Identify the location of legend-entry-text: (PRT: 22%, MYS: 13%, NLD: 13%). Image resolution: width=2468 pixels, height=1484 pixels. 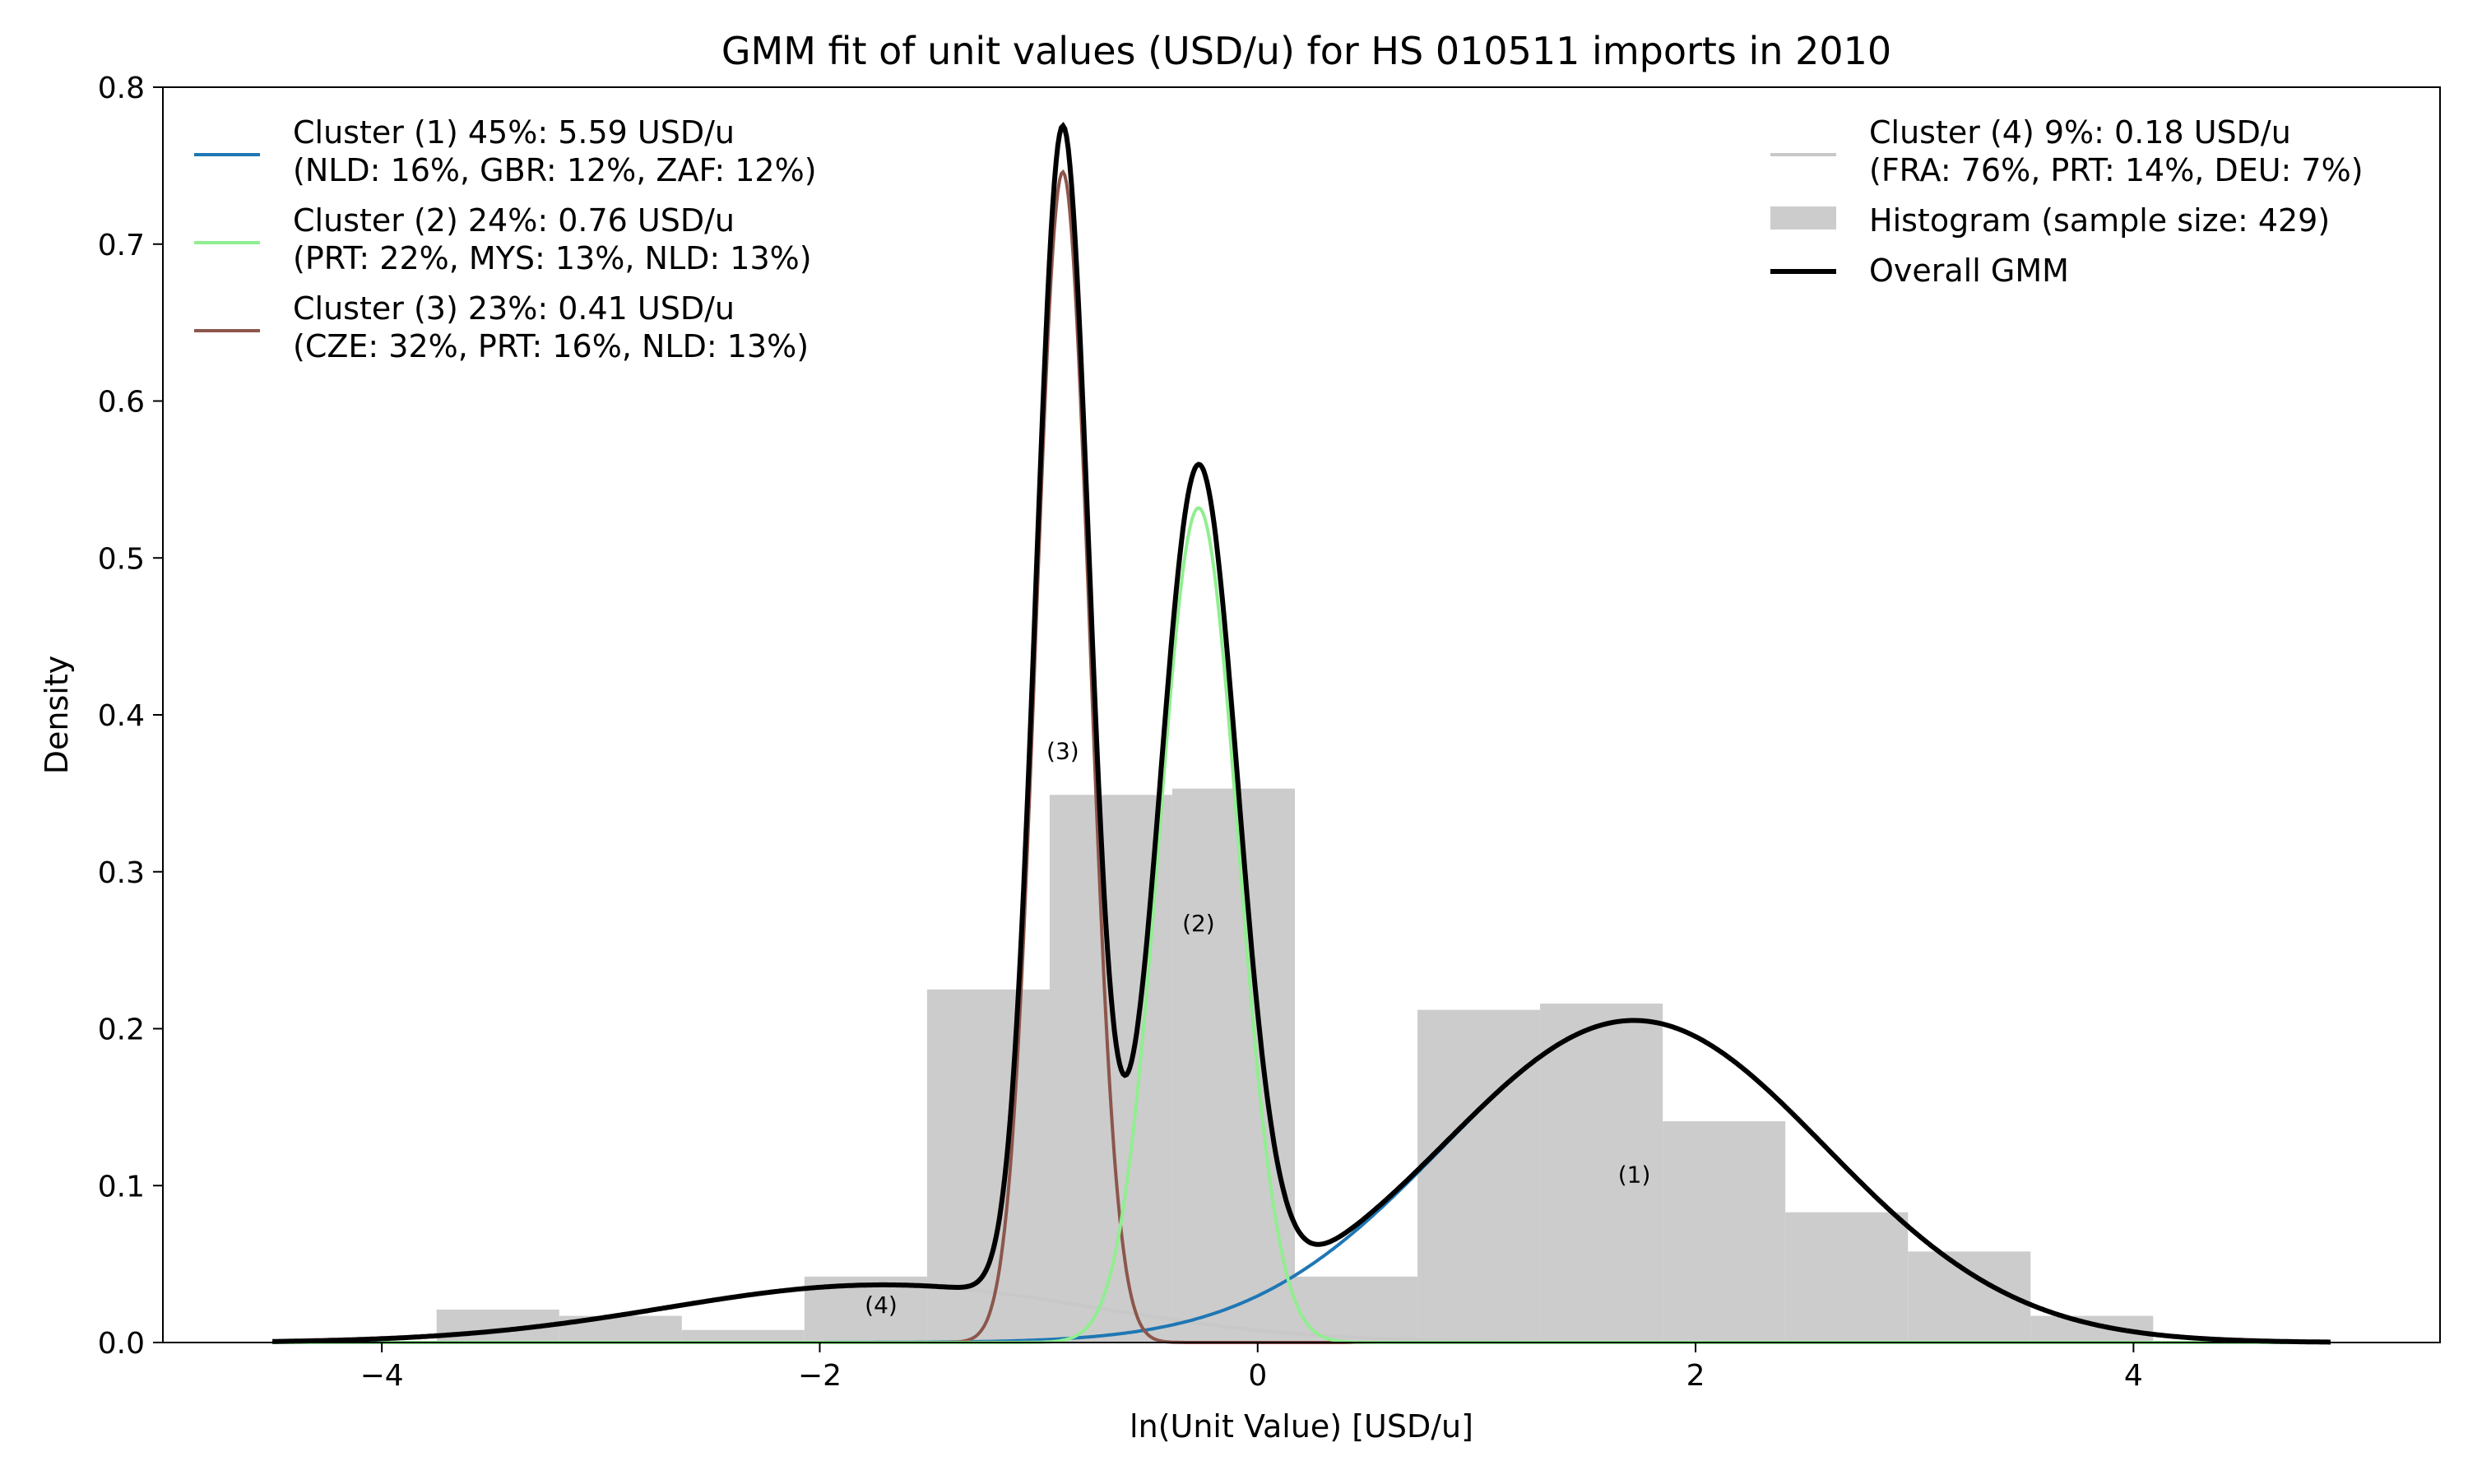
(552, 258).